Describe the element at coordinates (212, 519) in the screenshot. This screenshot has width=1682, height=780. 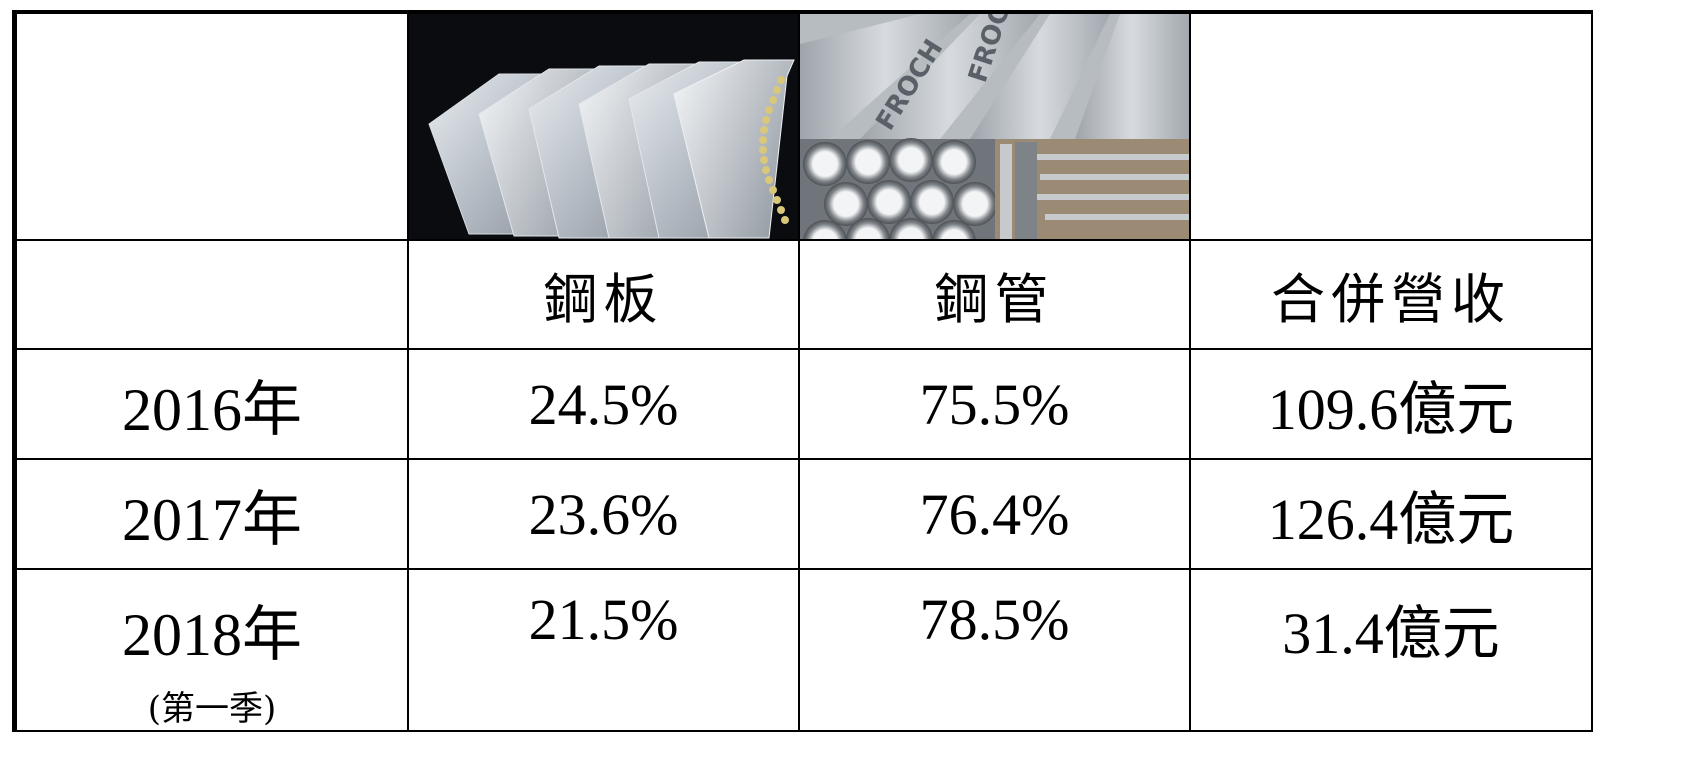
I see `year-label: 2017年` at that location.